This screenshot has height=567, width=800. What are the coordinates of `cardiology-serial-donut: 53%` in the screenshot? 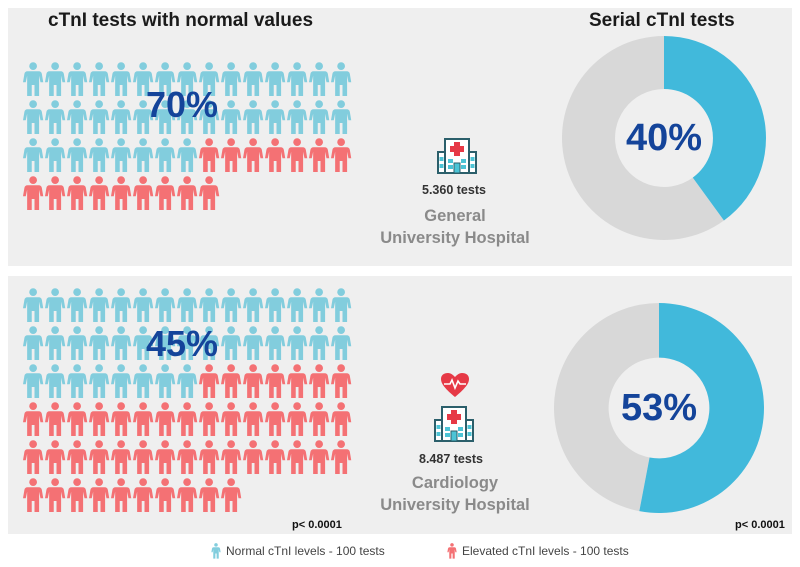 It's located at (659, 408).